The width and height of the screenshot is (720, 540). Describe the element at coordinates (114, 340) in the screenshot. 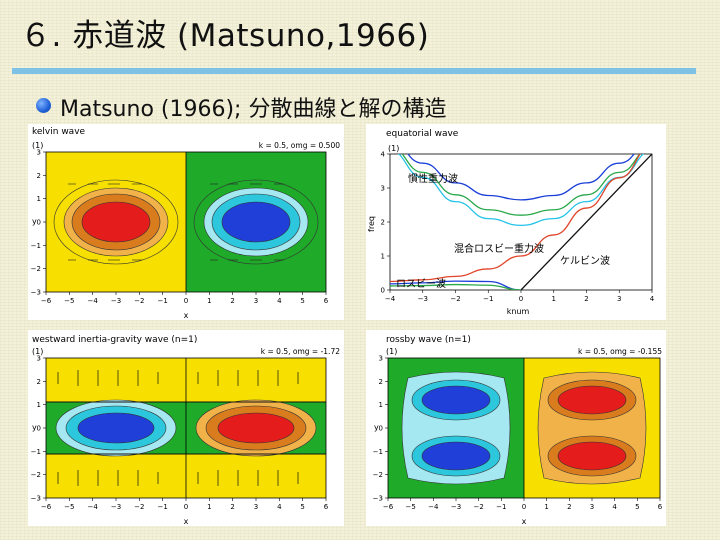

I see `ig-panel-title: westward inertia-gravity wave (n=1)` at that location.